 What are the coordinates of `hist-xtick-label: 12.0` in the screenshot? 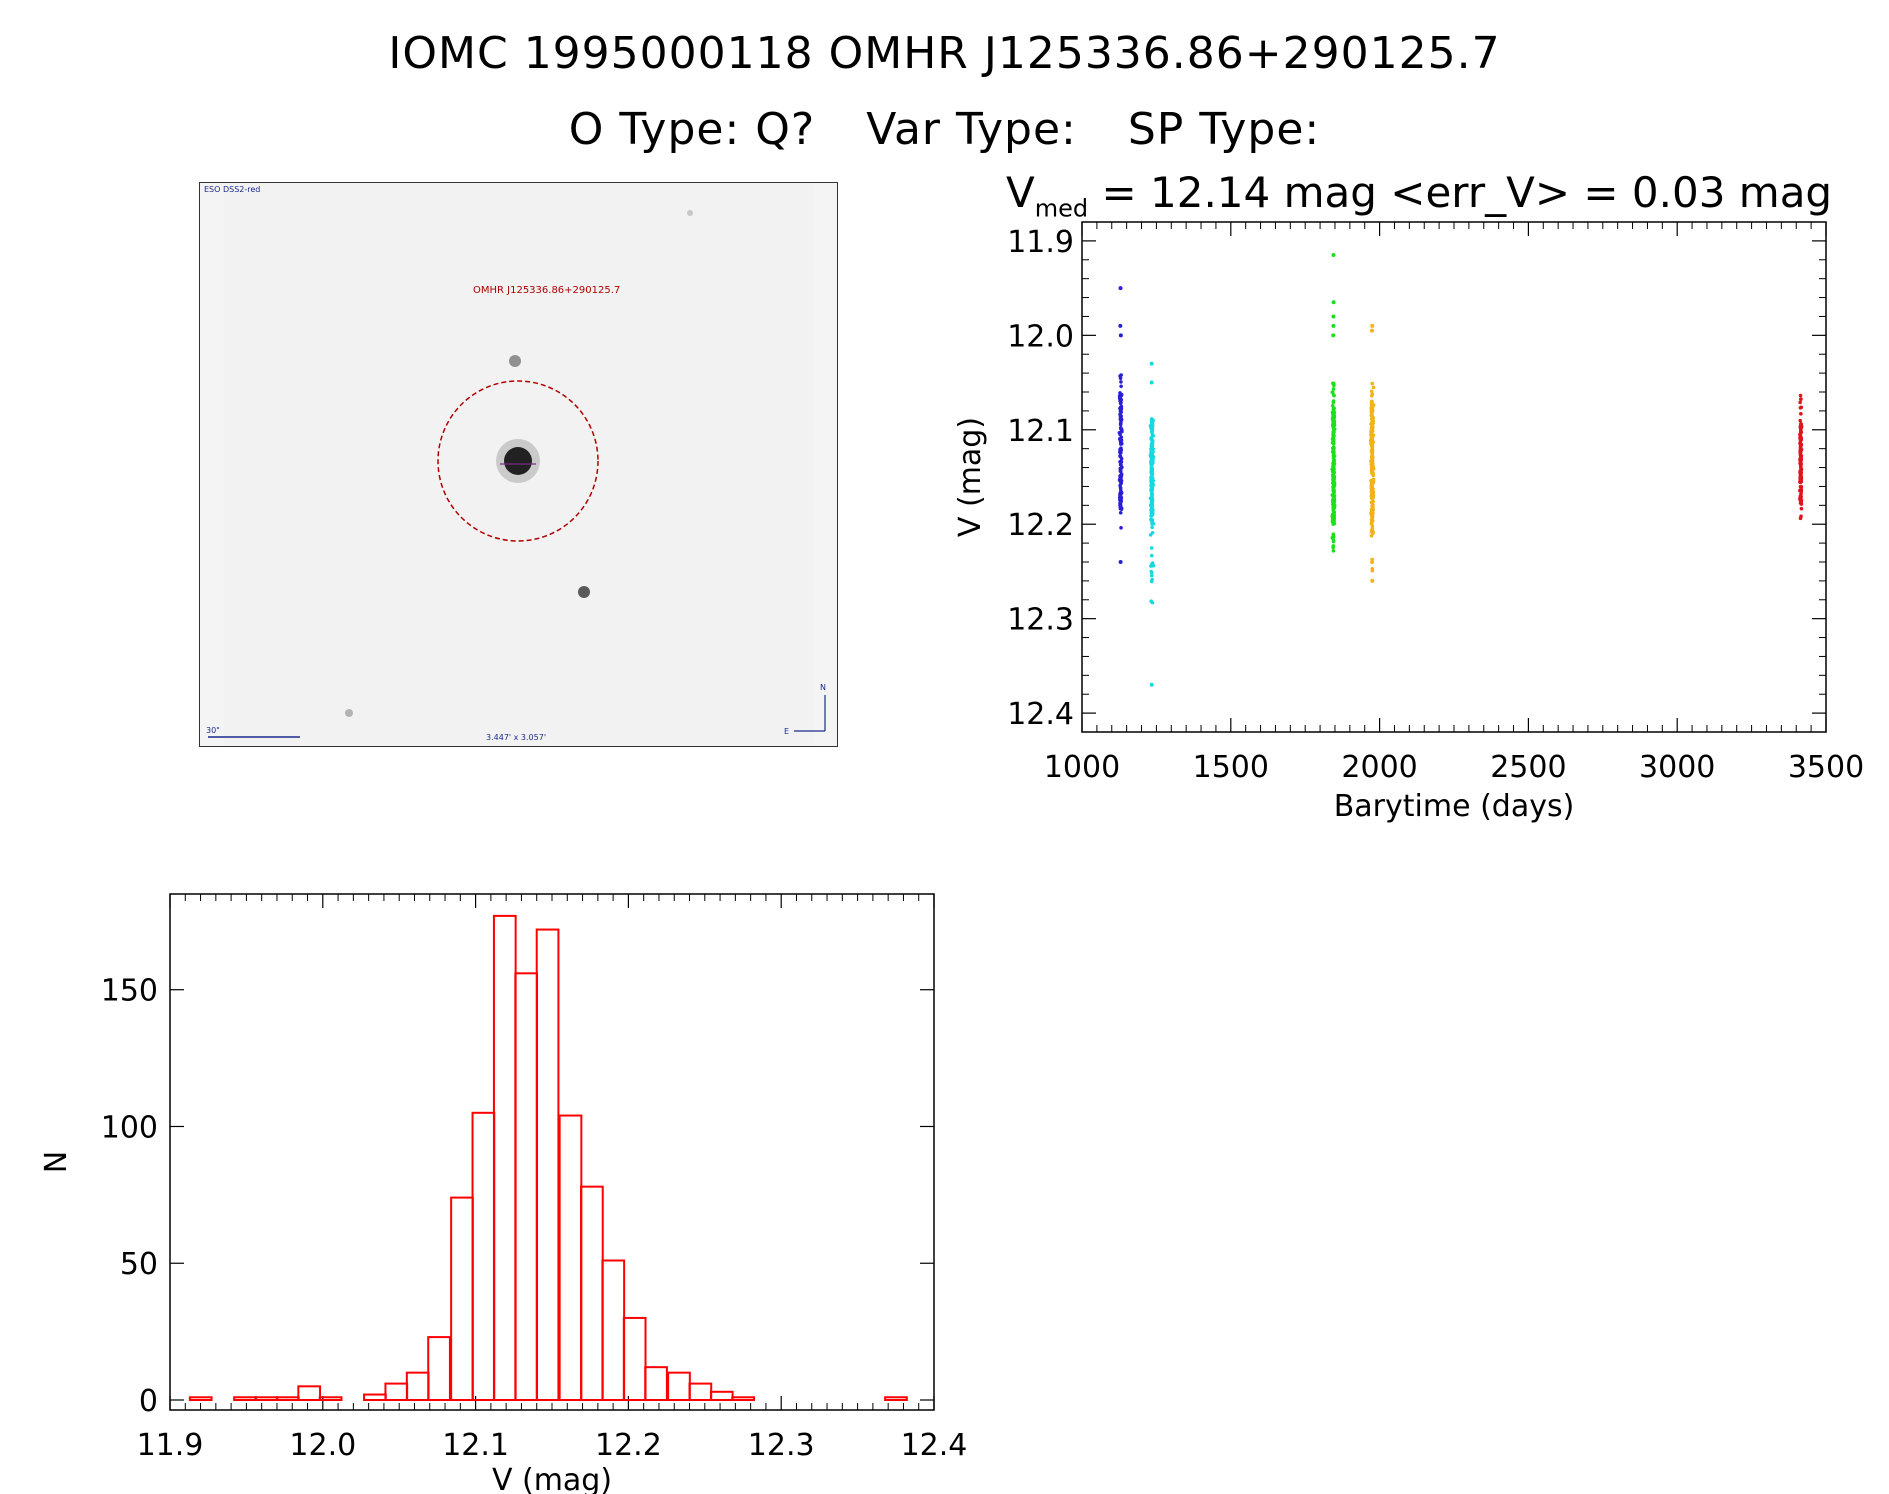 It's located at (322, 1445).